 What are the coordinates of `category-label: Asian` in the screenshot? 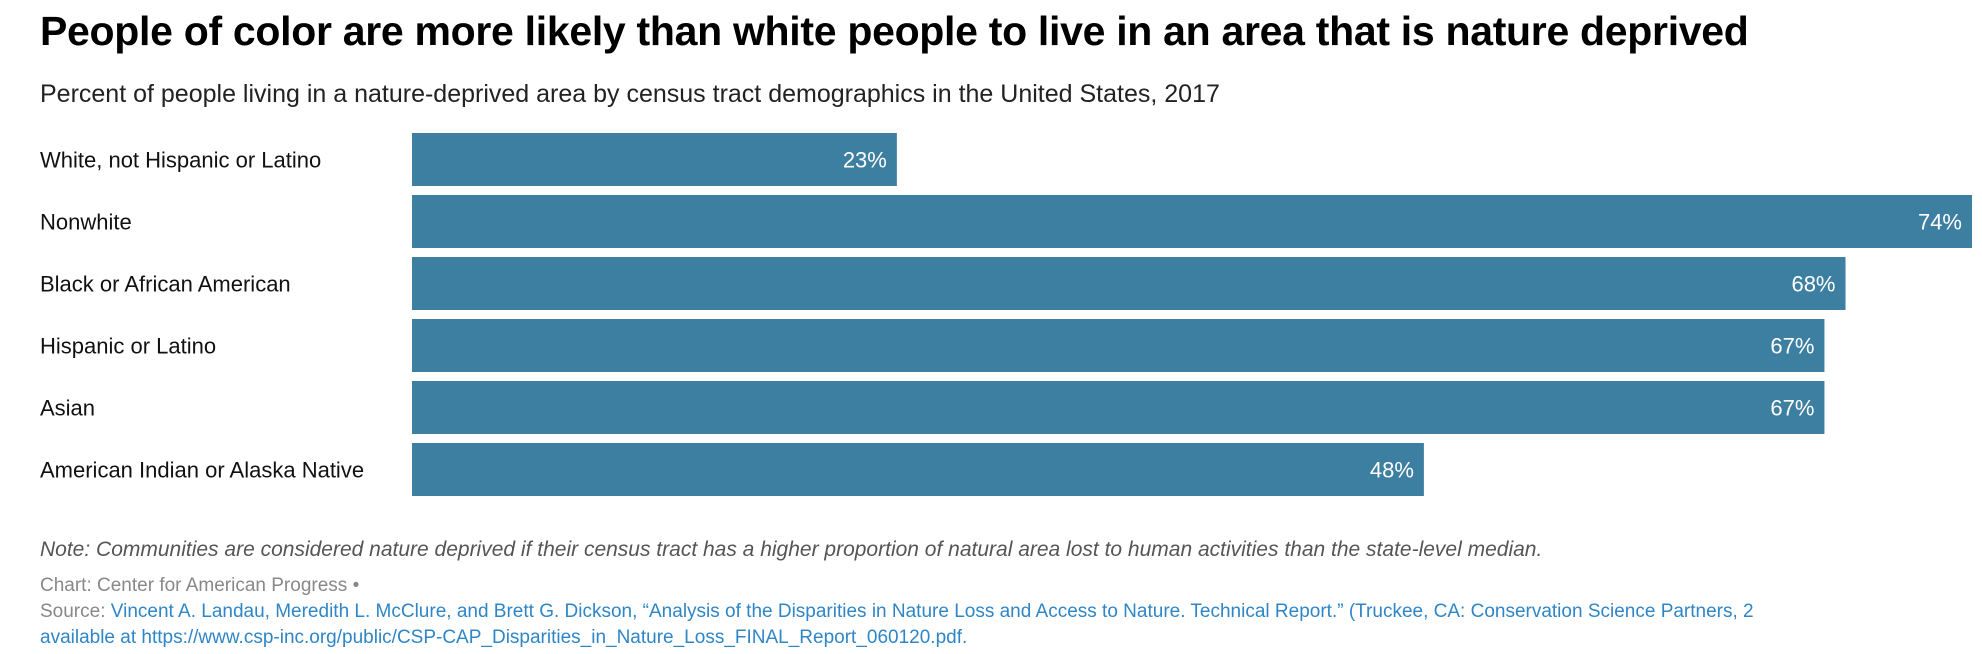 It's located at (67, 408).